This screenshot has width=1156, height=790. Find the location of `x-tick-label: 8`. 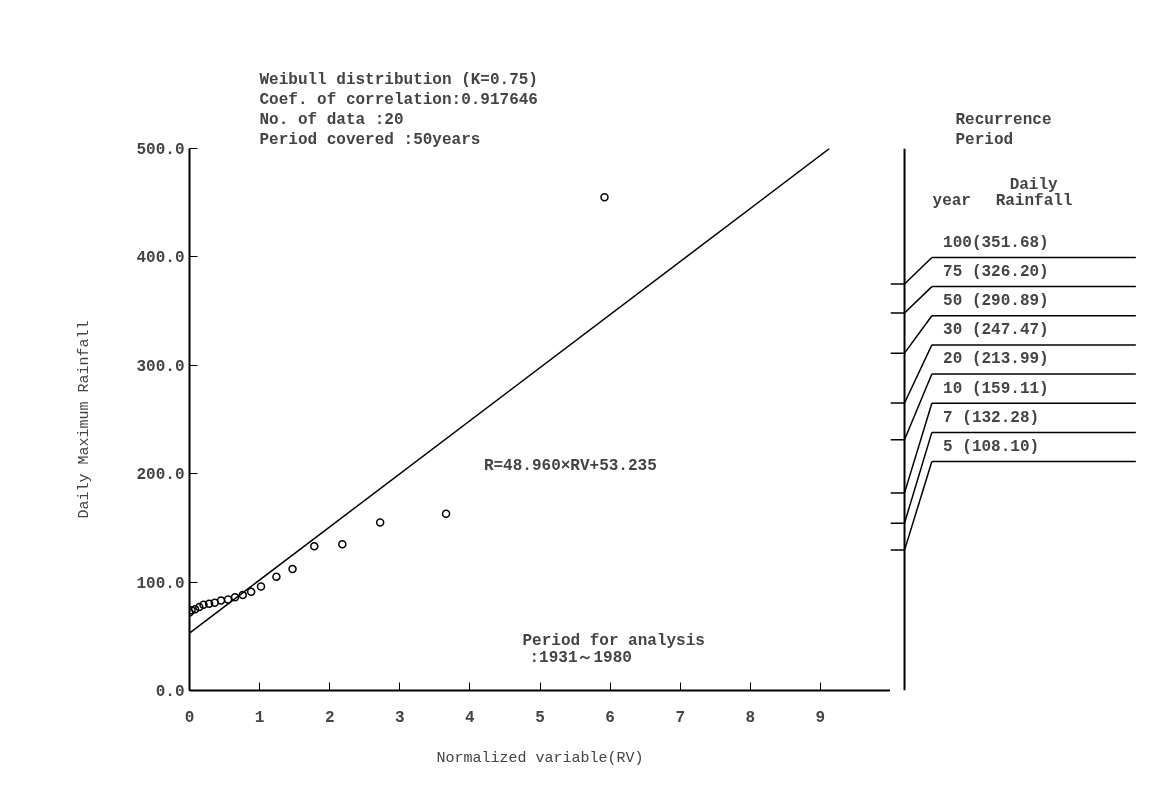

x-tick-label: 8 is located at coordinates (750, 717).